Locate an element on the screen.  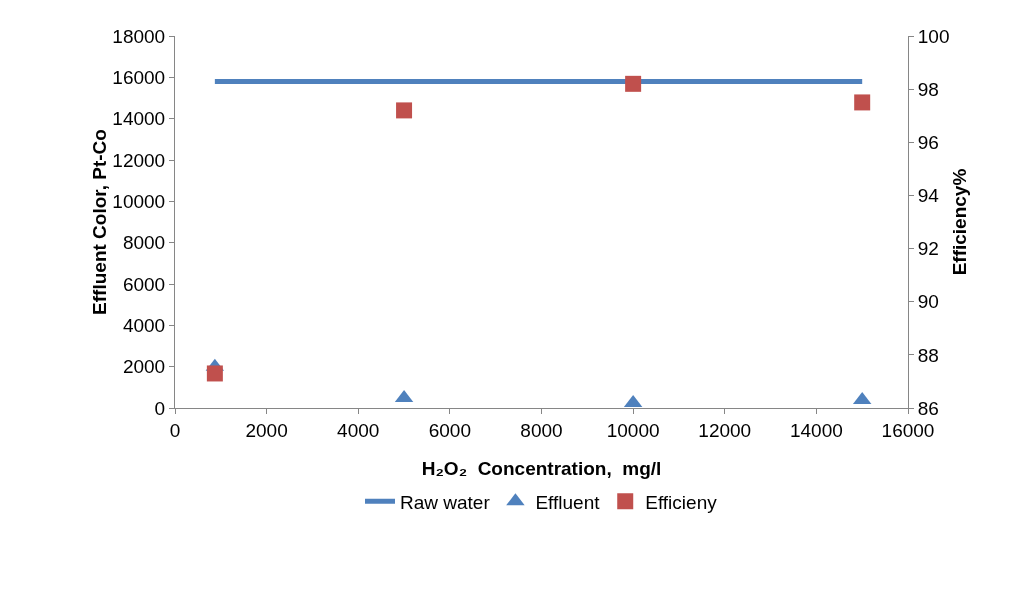
x-tick-label: 8000 is located at coordinates (541, 430).